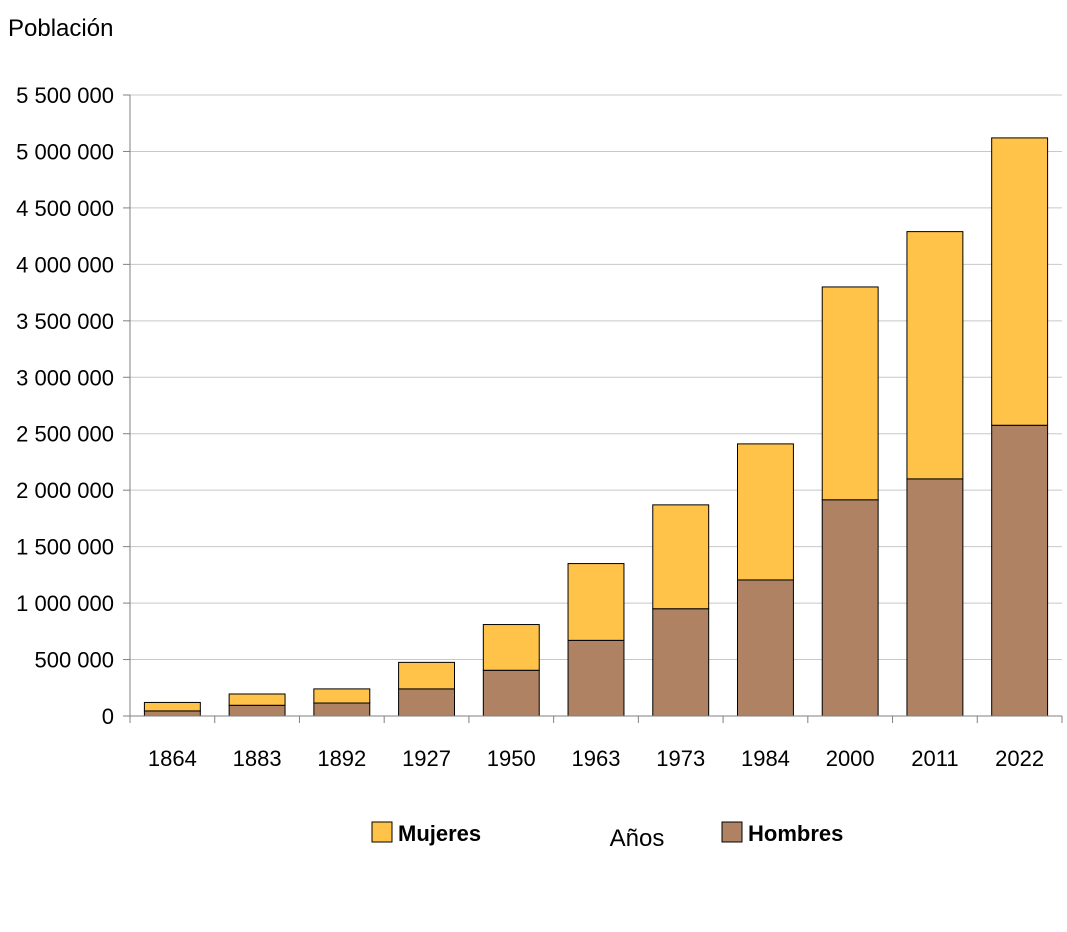  I want to click on bar-hombres-1963, so click(596, 678).